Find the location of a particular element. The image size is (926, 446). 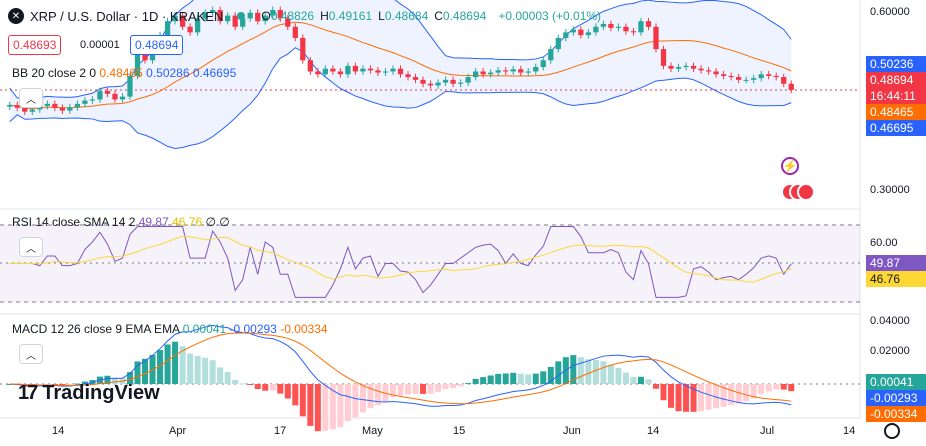

time-tick: Jun is located at coordinates (572, 431).